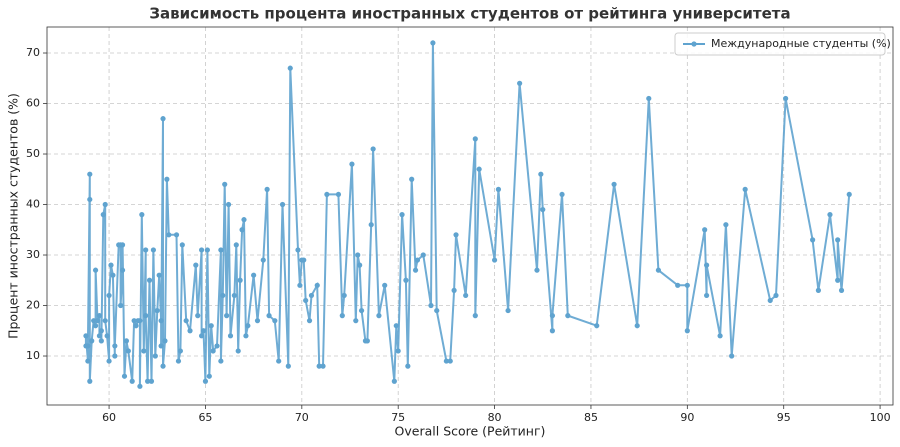  I want to click on y-tick-label: 20, so click(33, 305).